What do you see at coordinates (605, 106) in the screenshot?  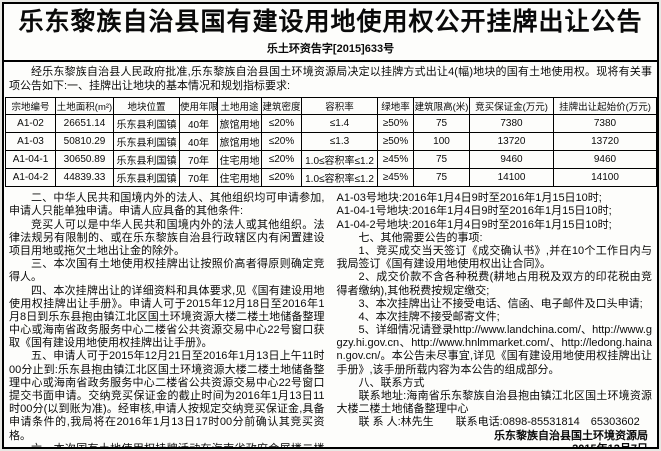 I see `col-header-startprice: 挂牌出让起始价(万元)` at bounding box center [605, 106].